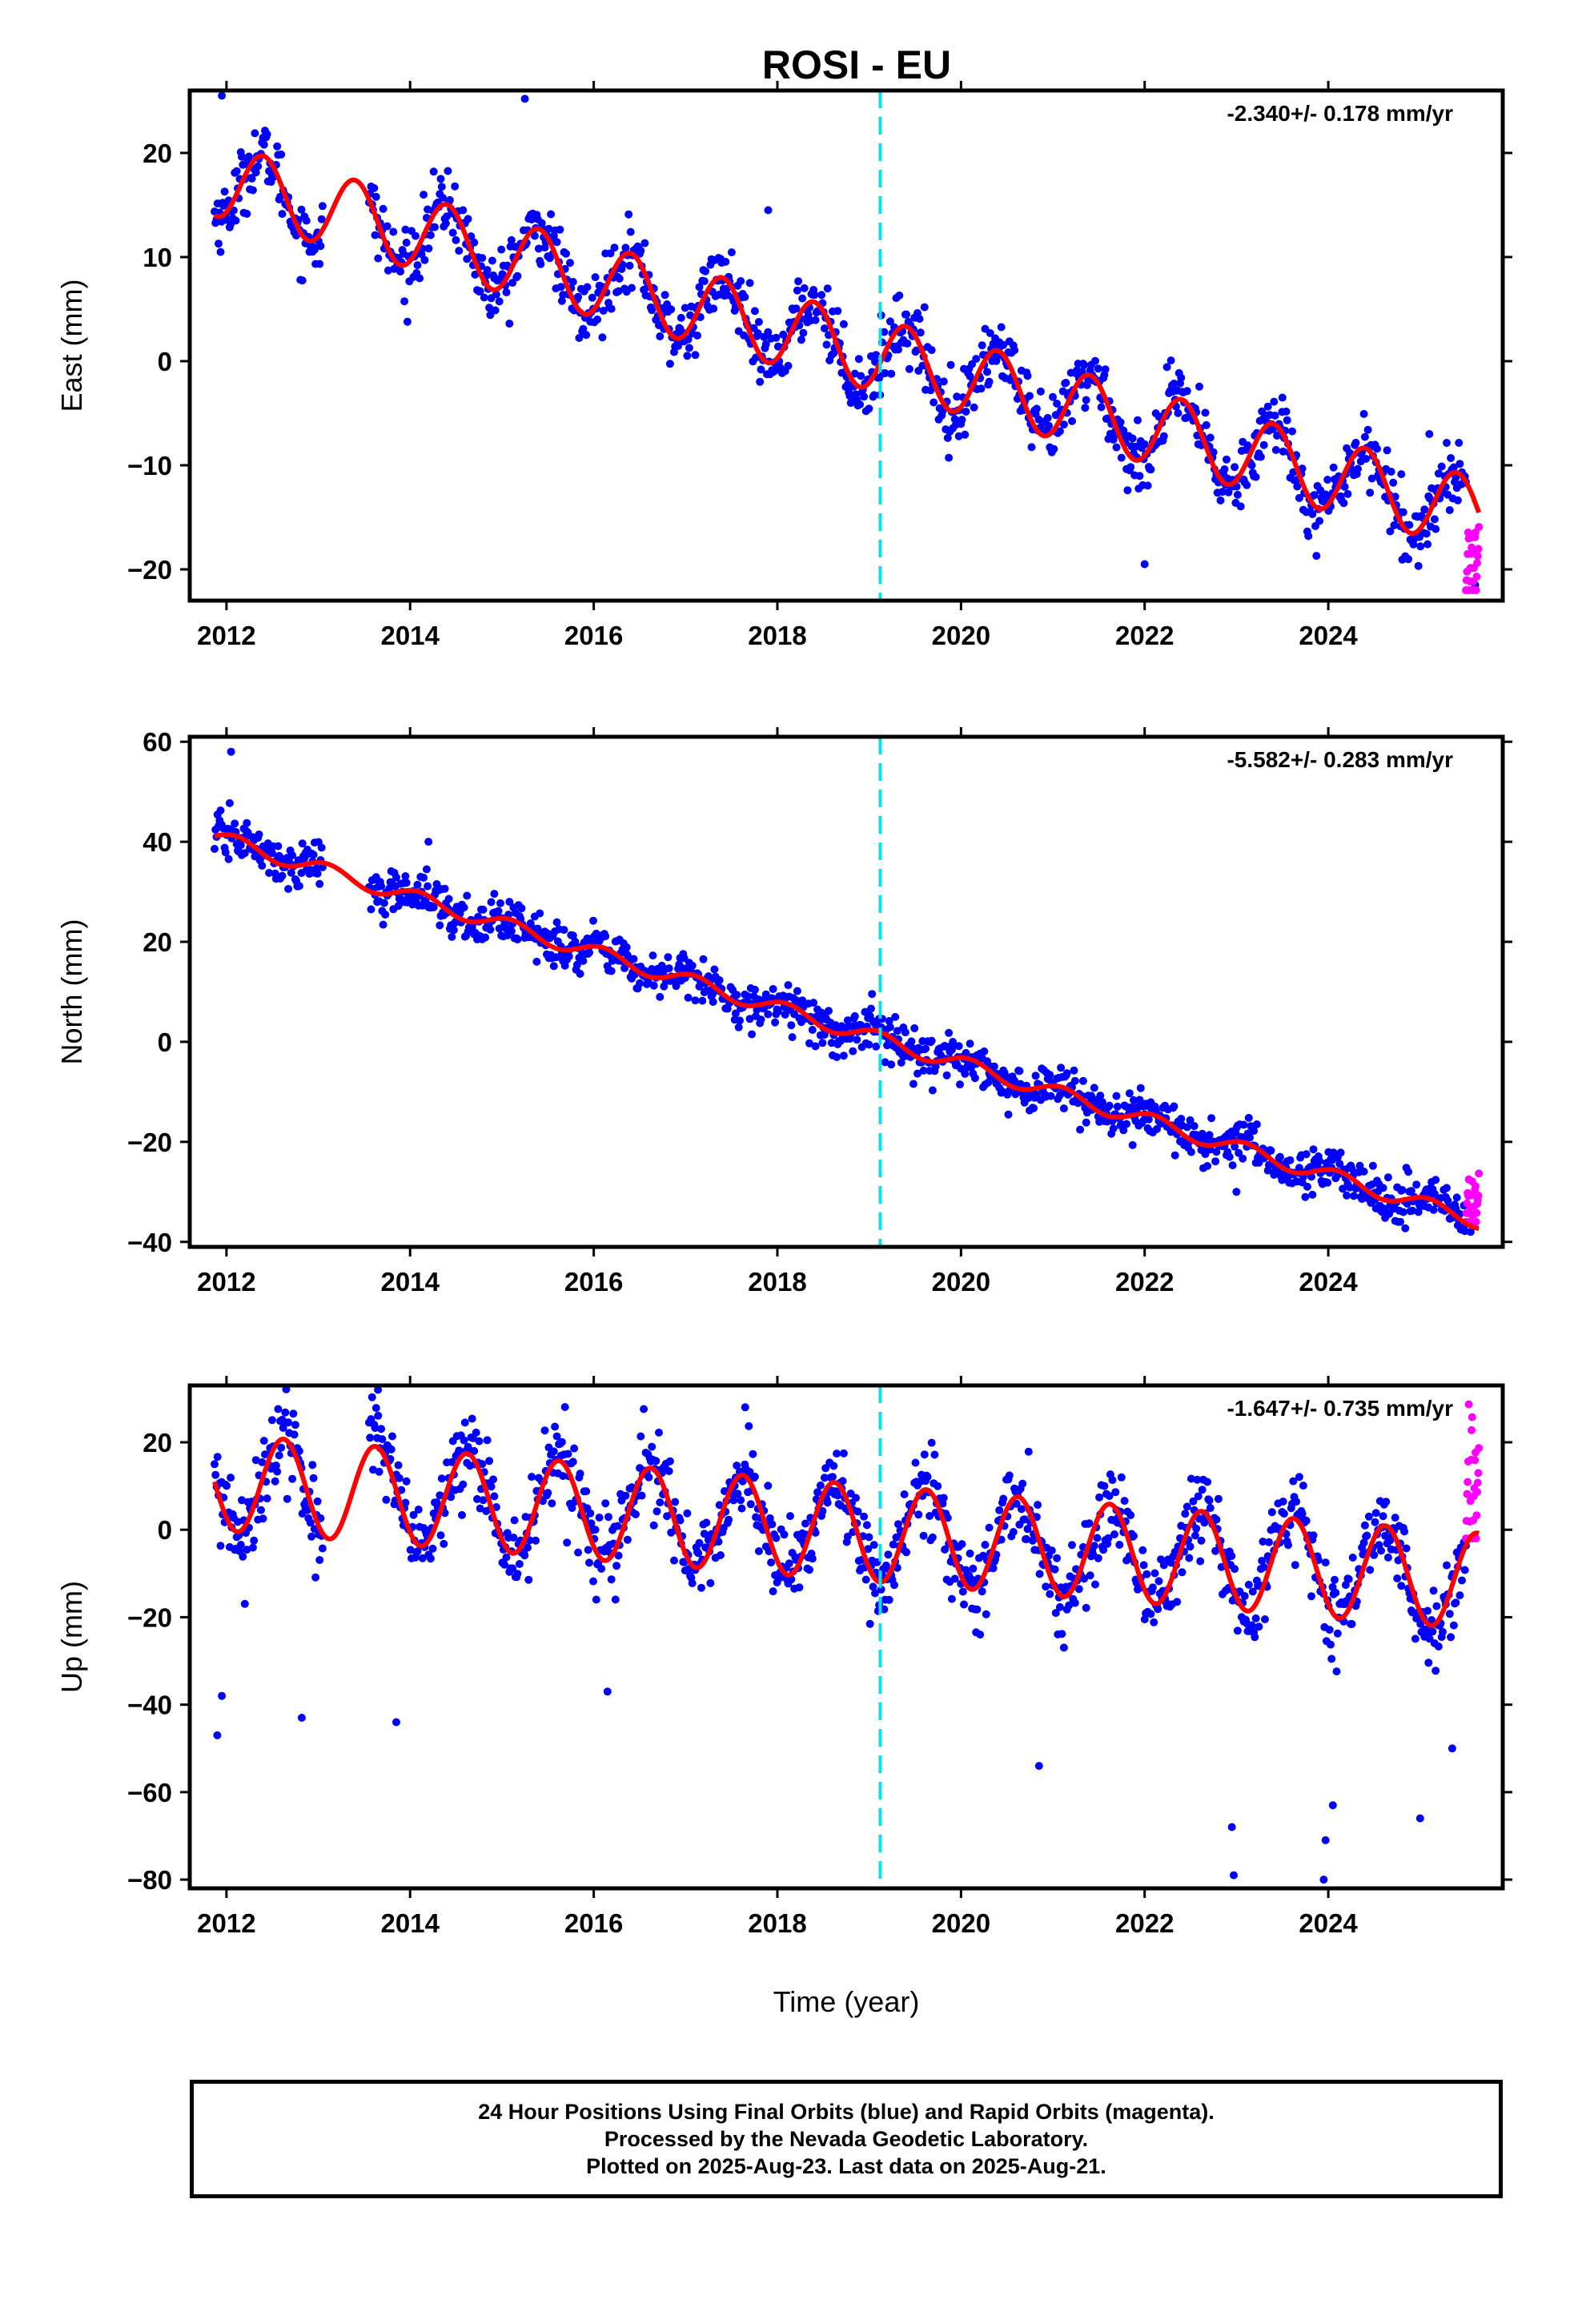 This screenshot has width=1582, height=2324. What do you see at coordinates (157, 942) in the screenshot?
I see `y-tick-label: 20` at bounding box center [157, 942].